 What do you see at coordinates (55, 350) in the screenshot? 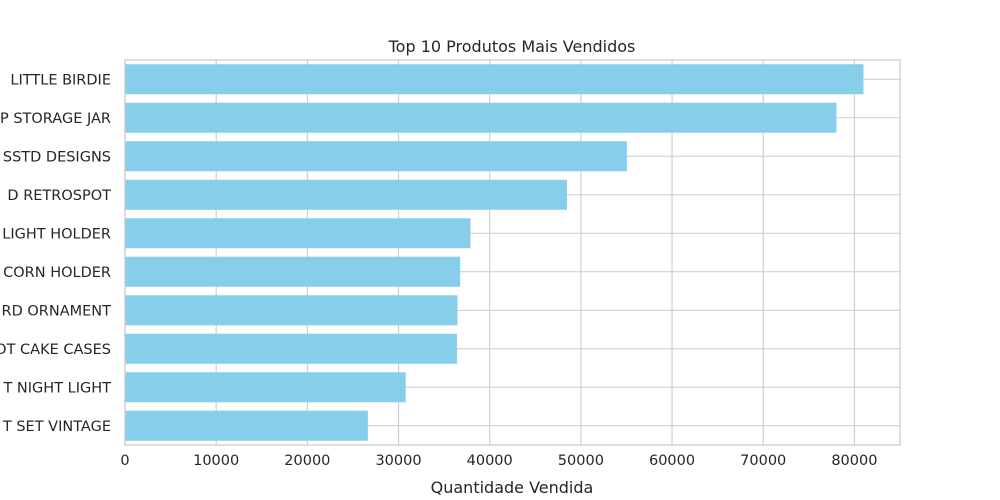
I see `y-tick-label: OT CAKE CASES` at bounding box center [55, 350].